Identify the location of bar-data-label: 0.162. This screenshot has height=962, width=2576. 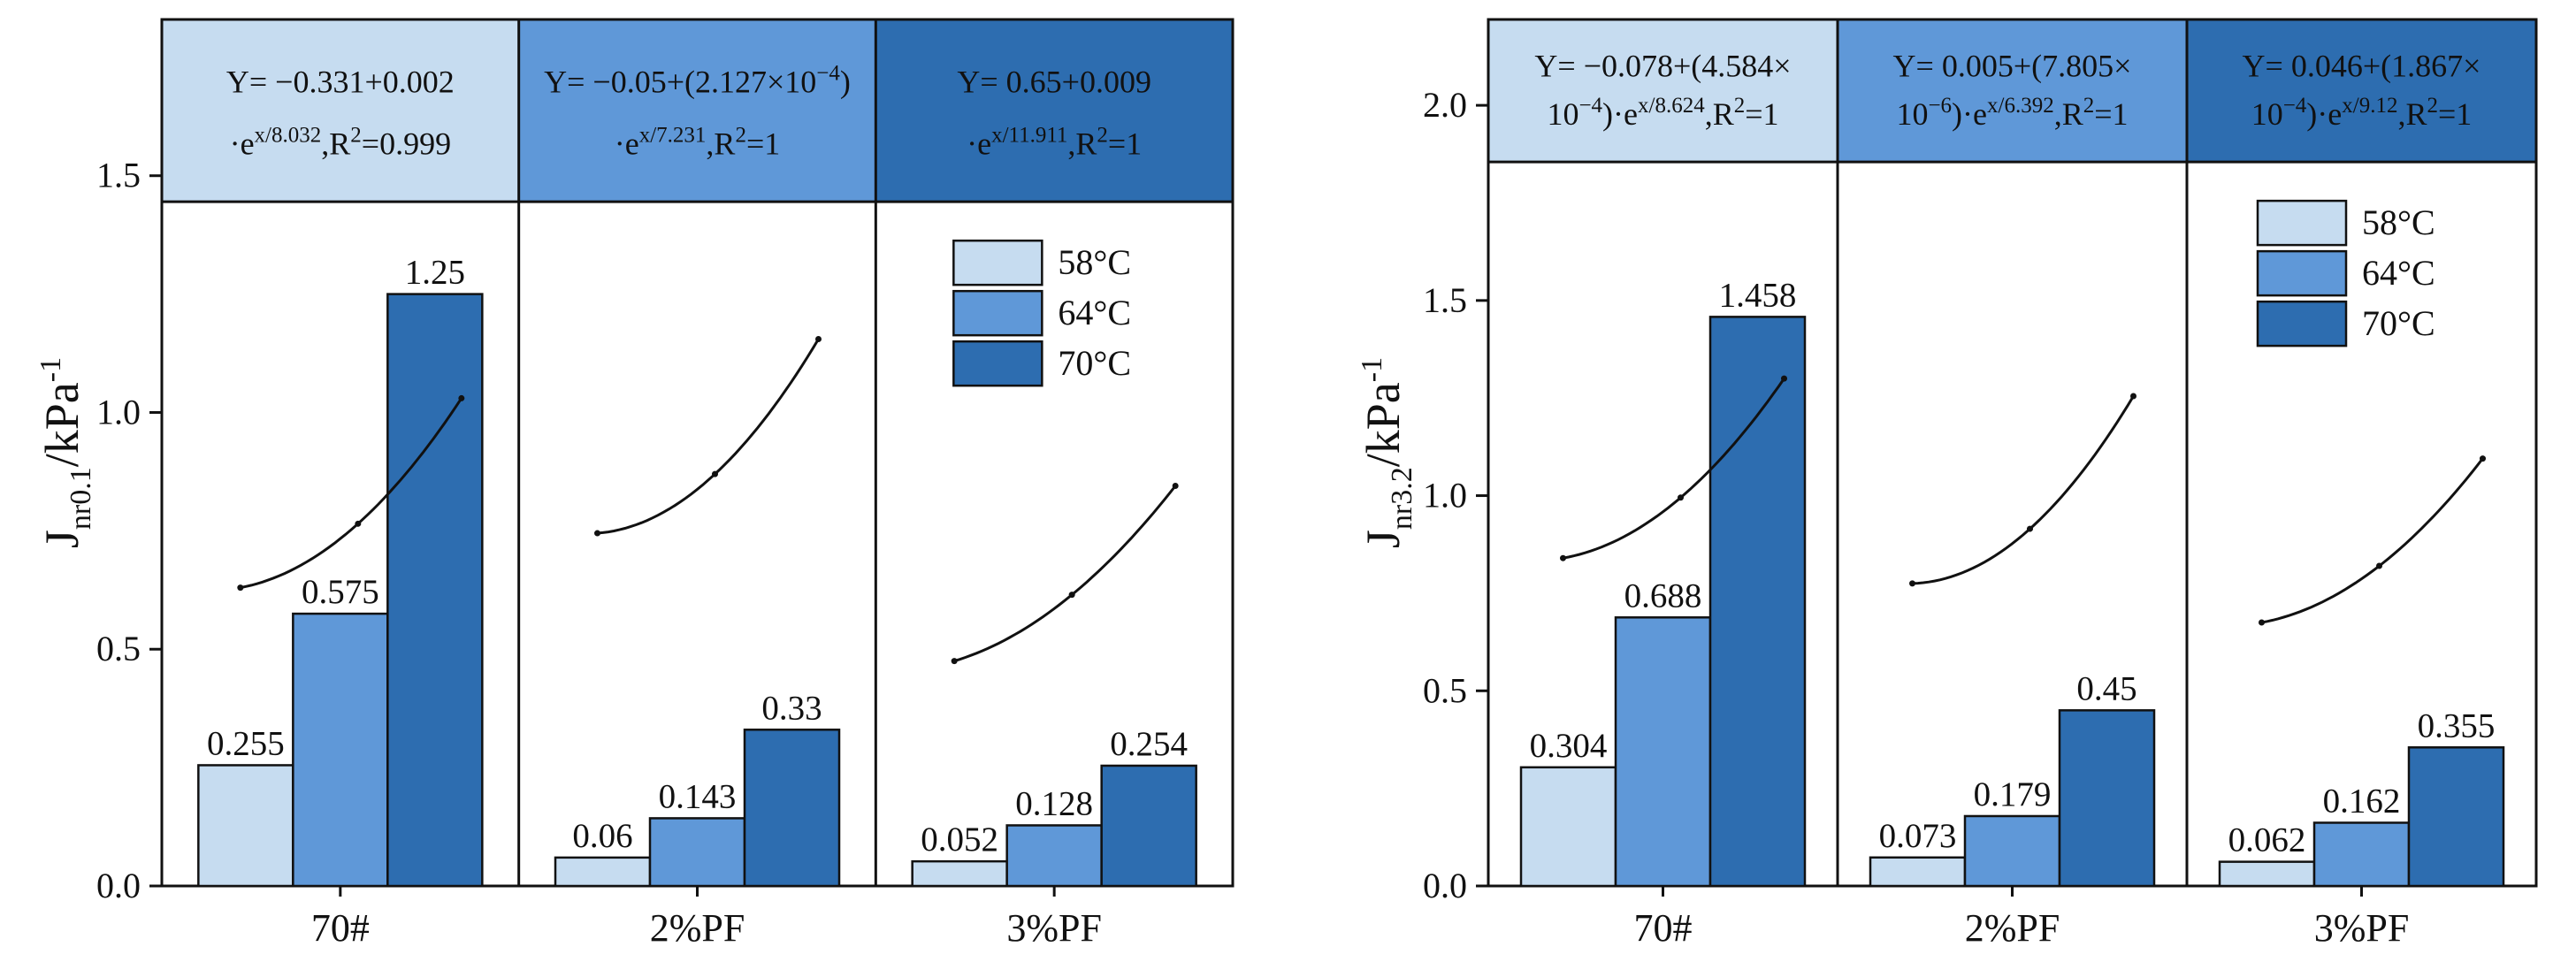
(2362, 801).